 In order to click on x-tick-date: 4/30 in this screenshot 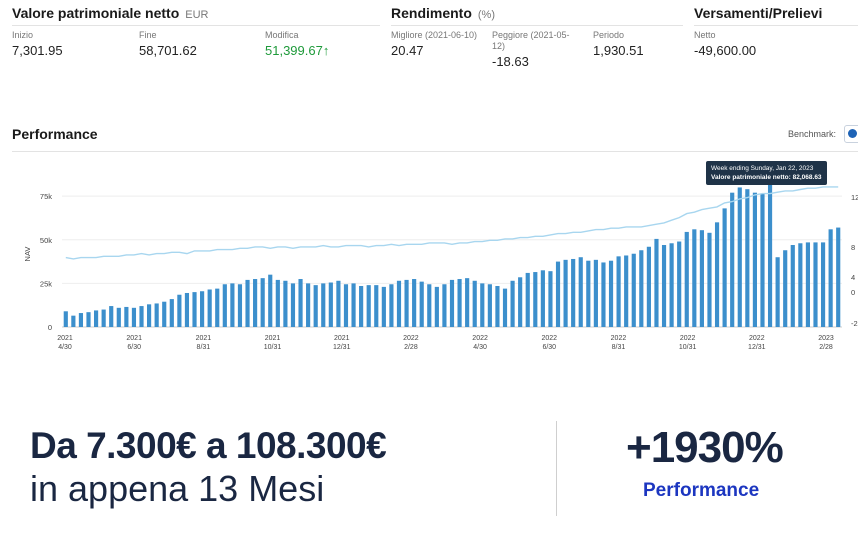, I will do `click(65, 347)`.